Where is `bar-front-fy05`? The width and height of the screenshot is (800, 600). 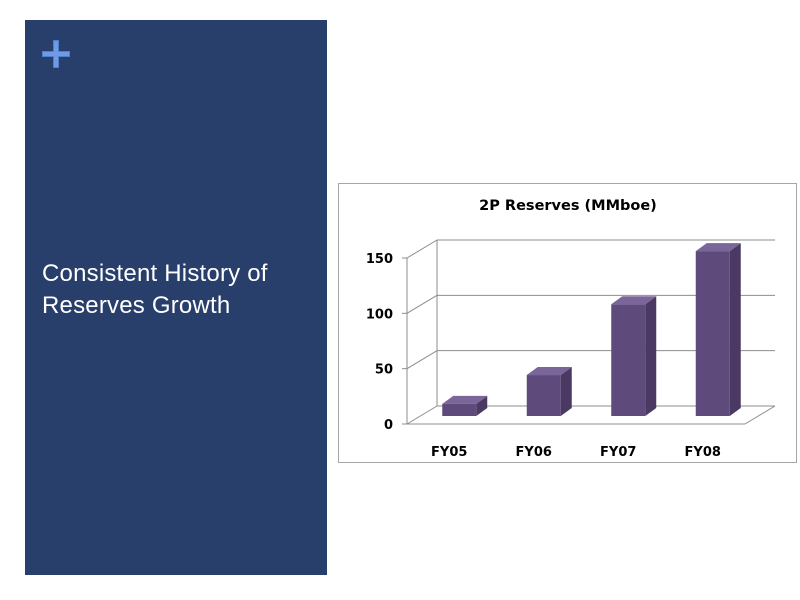
bar-front-fy05 is located at coordinates (459, 409).